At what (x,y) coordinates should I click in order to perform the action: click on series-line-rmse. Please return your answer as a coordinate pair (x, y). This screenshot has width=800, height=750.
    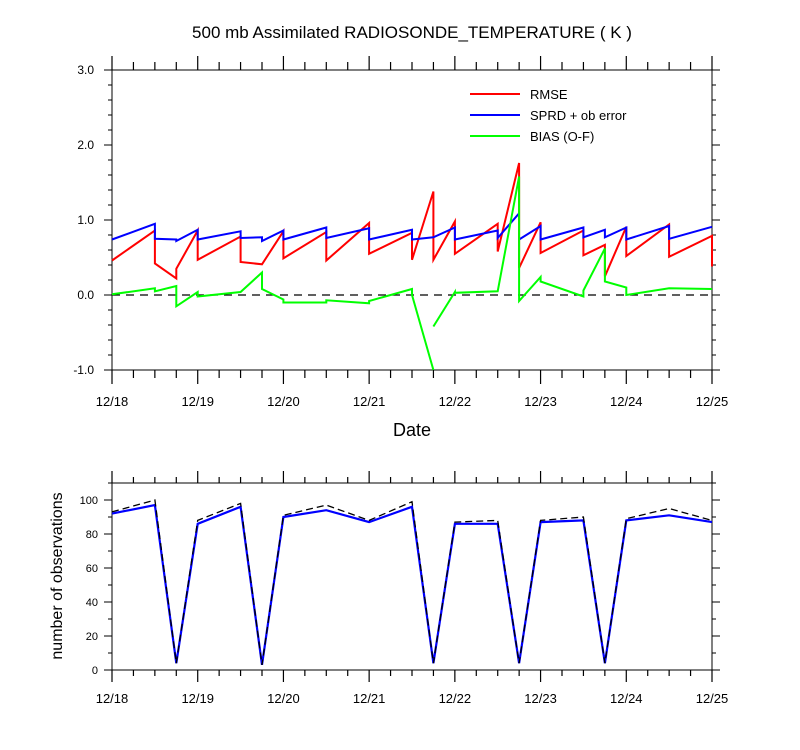
    Looking at the image, I should click on (412, 221).